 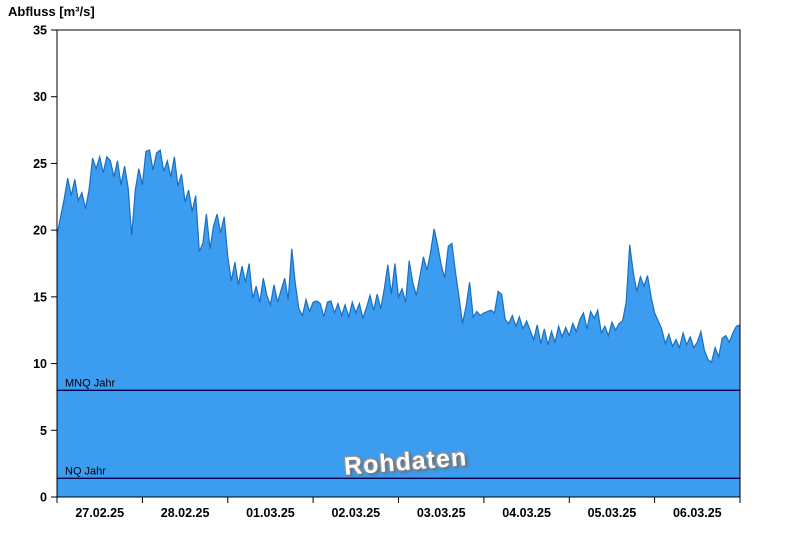 I want to click on svg-text: 28.02.25, so click(x=185, y=513).